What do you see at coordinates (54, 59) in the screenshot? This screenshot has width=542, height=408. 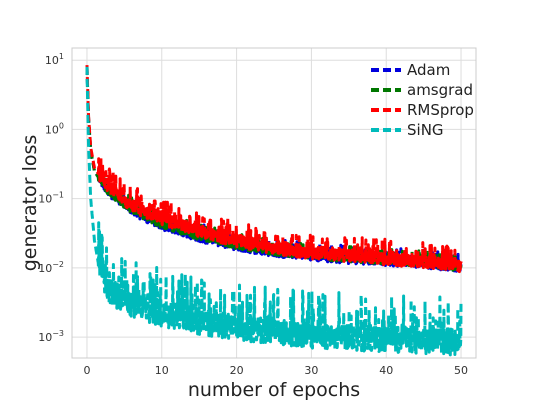 I see `y-tick-label: 10¹` at bounding box center [54, 59].